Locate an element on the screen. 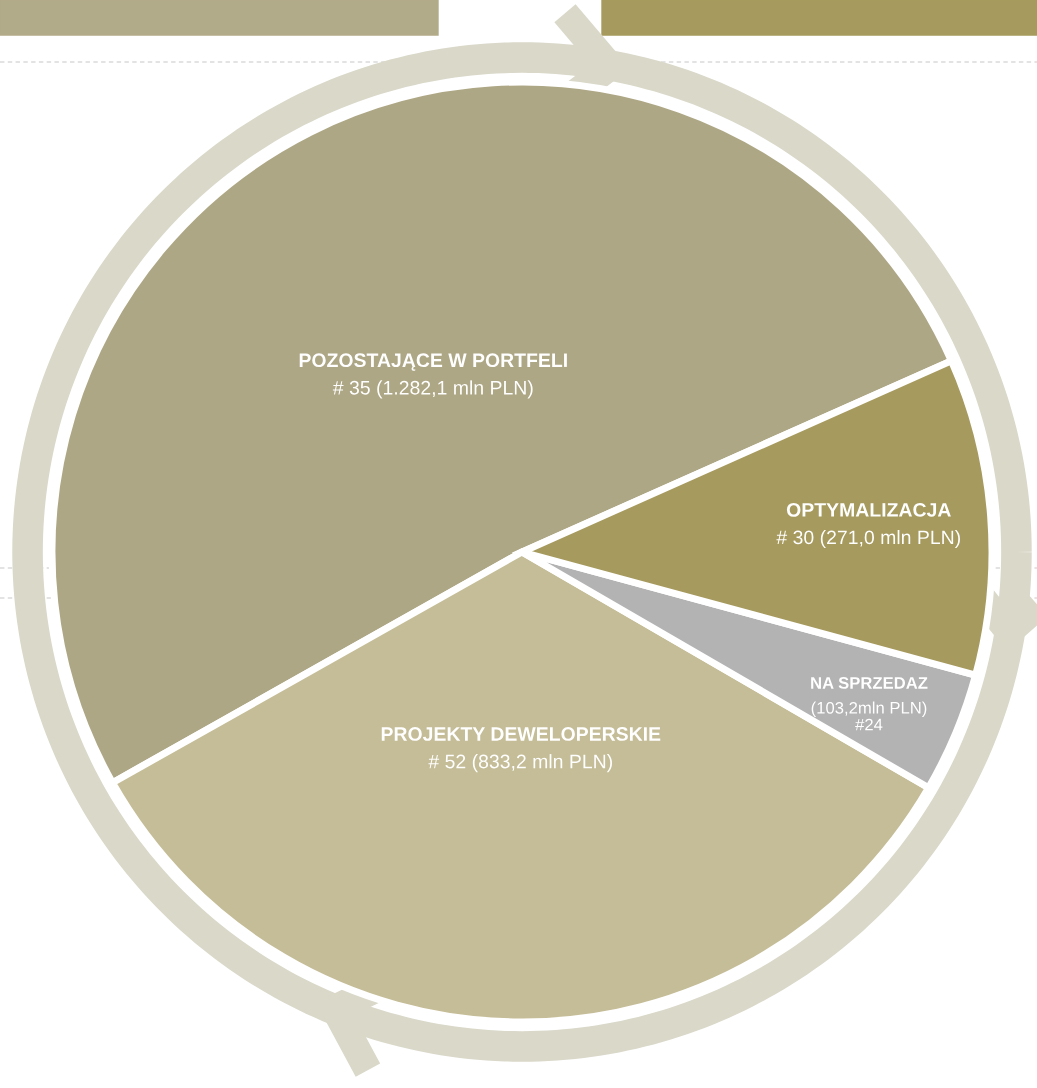 Image resolution: width=1037 pixels, height=1088 pixels. slice-label: POZOSTAJĄCE W PORTFELI is located at coordinates (433, 362).